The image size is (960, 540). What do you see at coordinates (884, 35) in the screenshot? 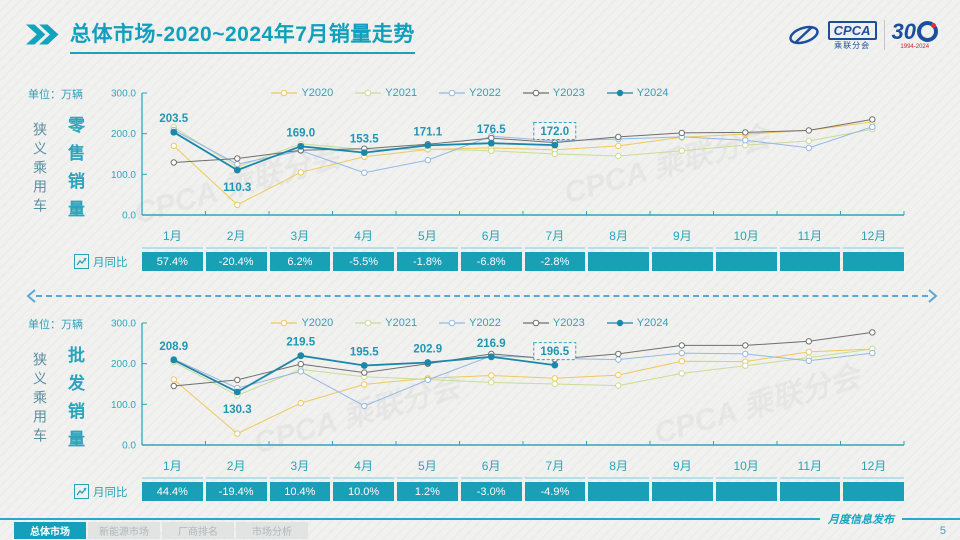
I see `logo-divider` at bounding box center [884, 35].